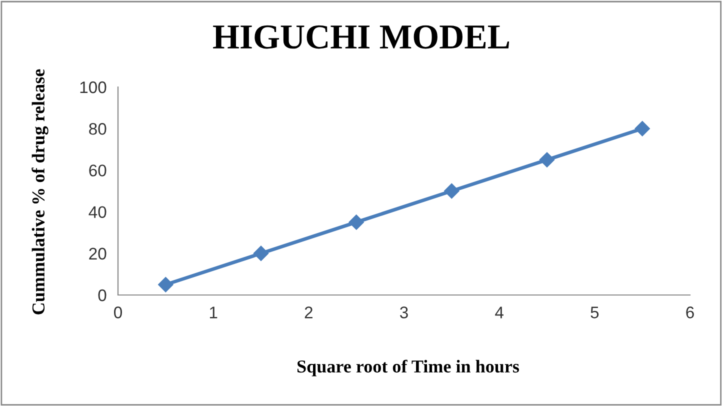 The height and width of the screenshot is (406, 723). Describe the element at coordinates (93, 87) in the screenshot. I see `y-tick-label: 100` at that location.